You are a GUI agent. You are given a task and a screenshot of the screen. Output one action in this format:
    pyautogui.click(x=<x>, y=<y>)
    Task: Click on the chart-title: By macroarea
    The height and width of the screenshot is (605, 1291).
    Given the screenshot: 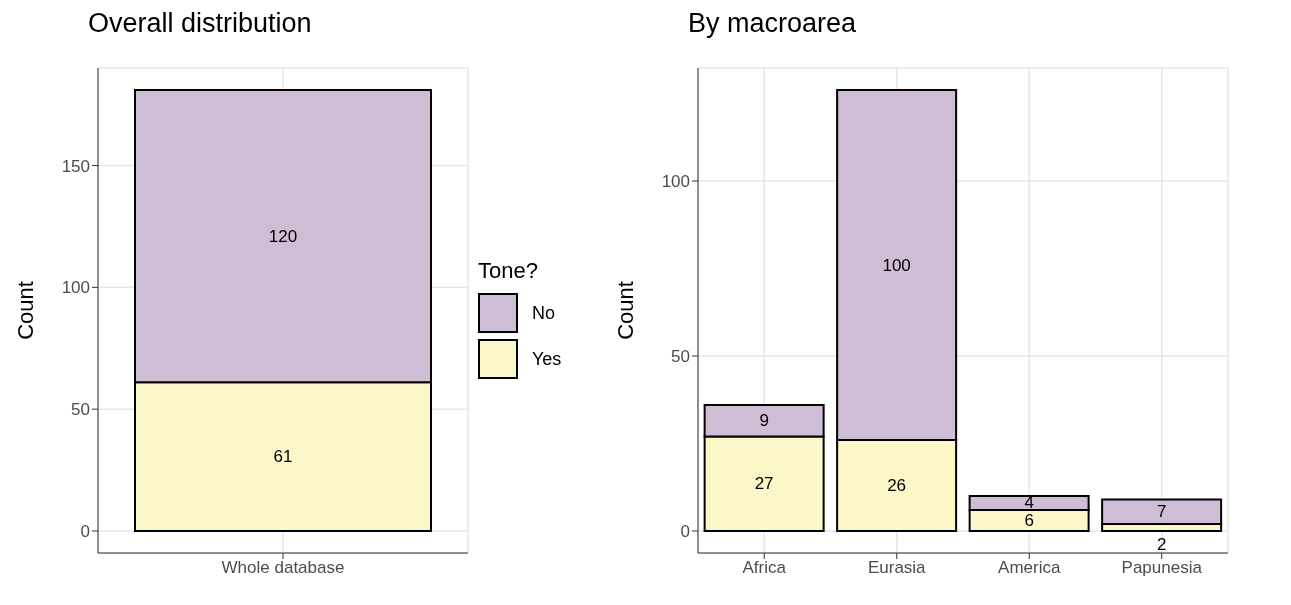 What is the action you would take?
    pyautogui.click(x=772, y=24)
    